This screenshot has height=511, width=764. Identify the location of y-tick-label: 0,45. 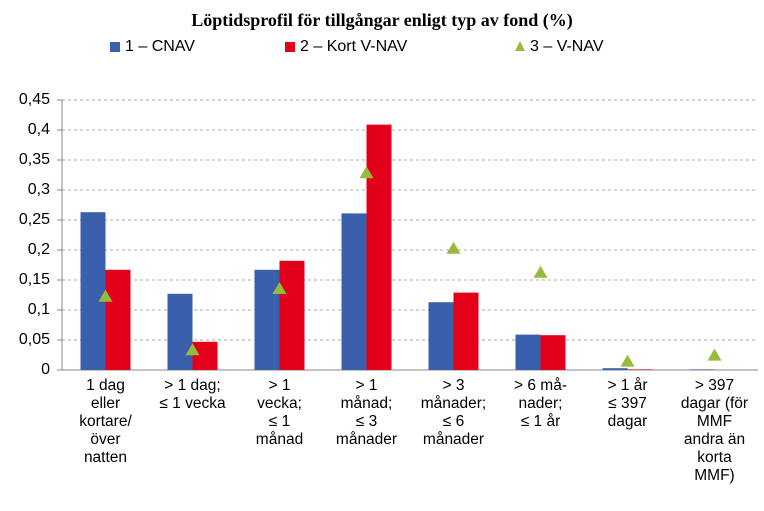
(34, 99).